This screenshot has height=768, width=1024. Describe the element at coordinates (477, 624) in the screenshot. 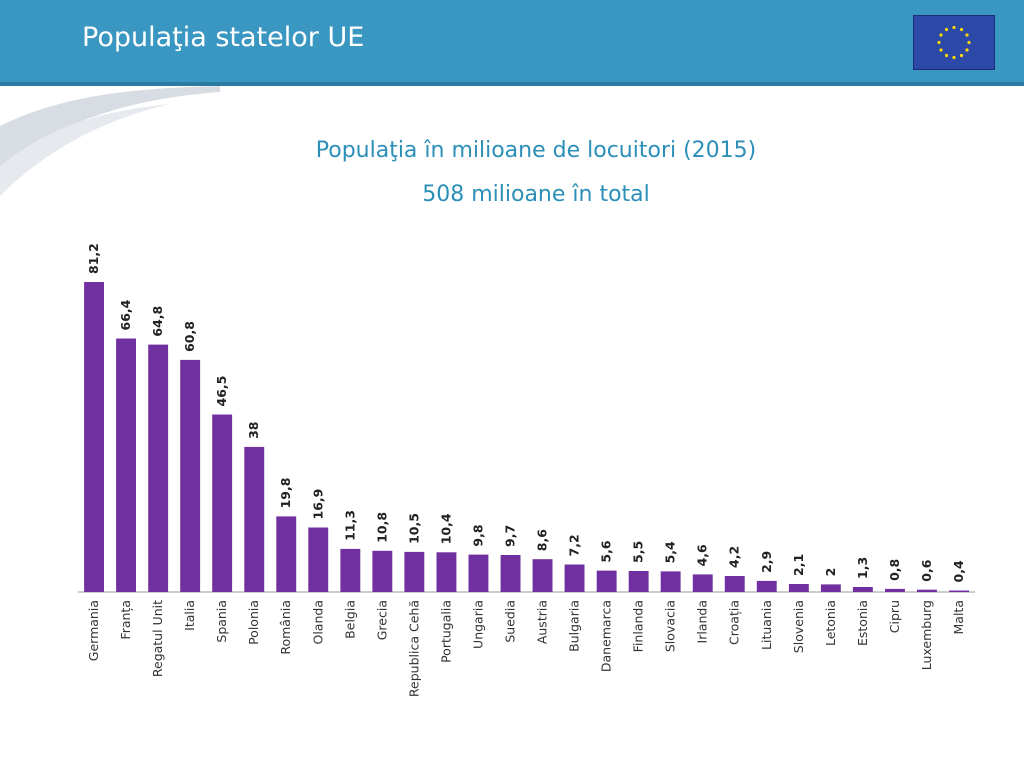

I see `category-label: Ungaria` at that location.